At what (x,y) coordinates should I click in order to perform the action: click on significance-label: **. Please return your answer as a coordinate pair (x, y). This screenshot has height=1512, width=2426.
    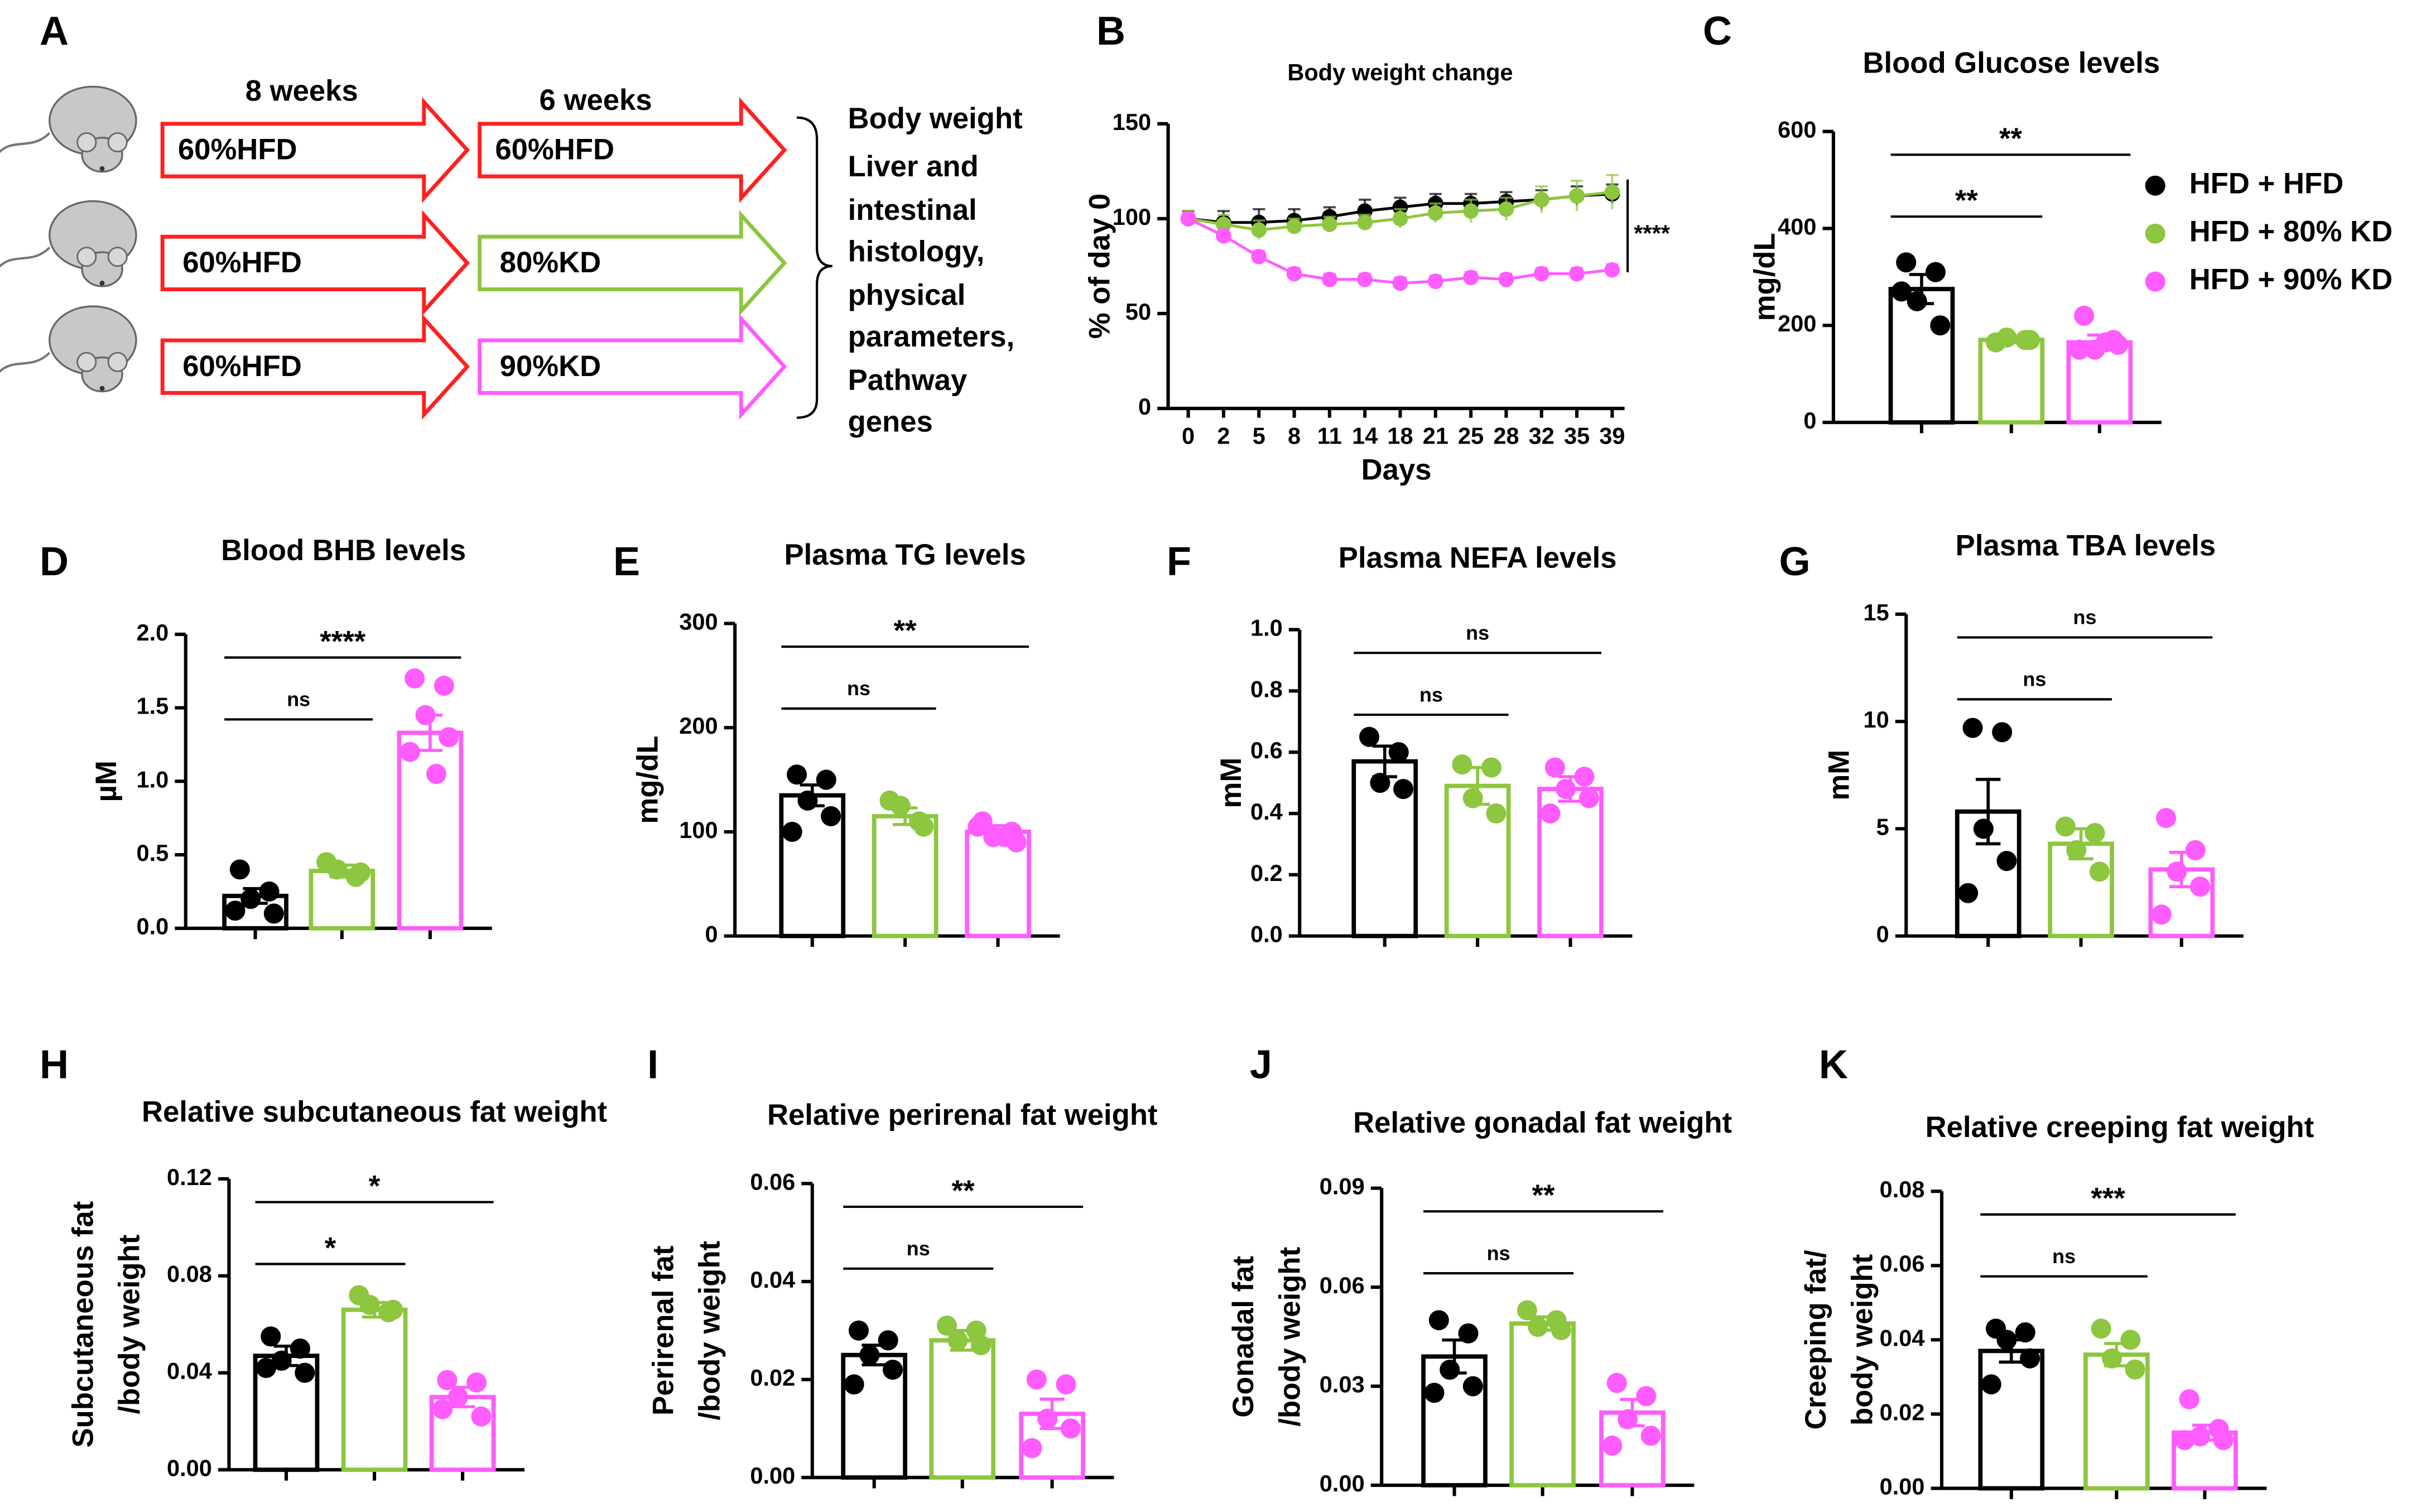
    Looking at the image, I should click on (2010, 138).